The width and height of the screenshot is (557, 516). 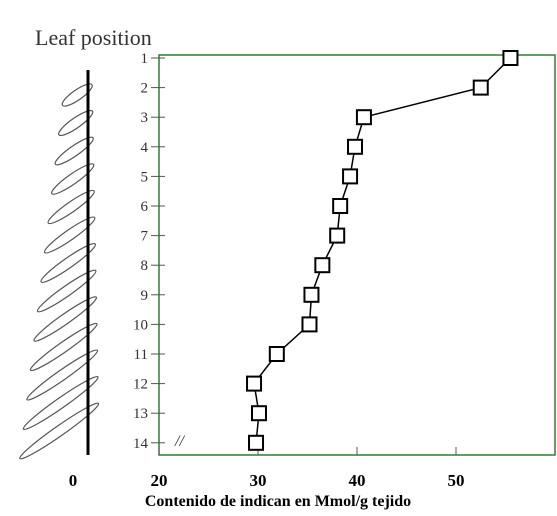 I want to click on y-tick-label: 8, so click(x=145, y=266).